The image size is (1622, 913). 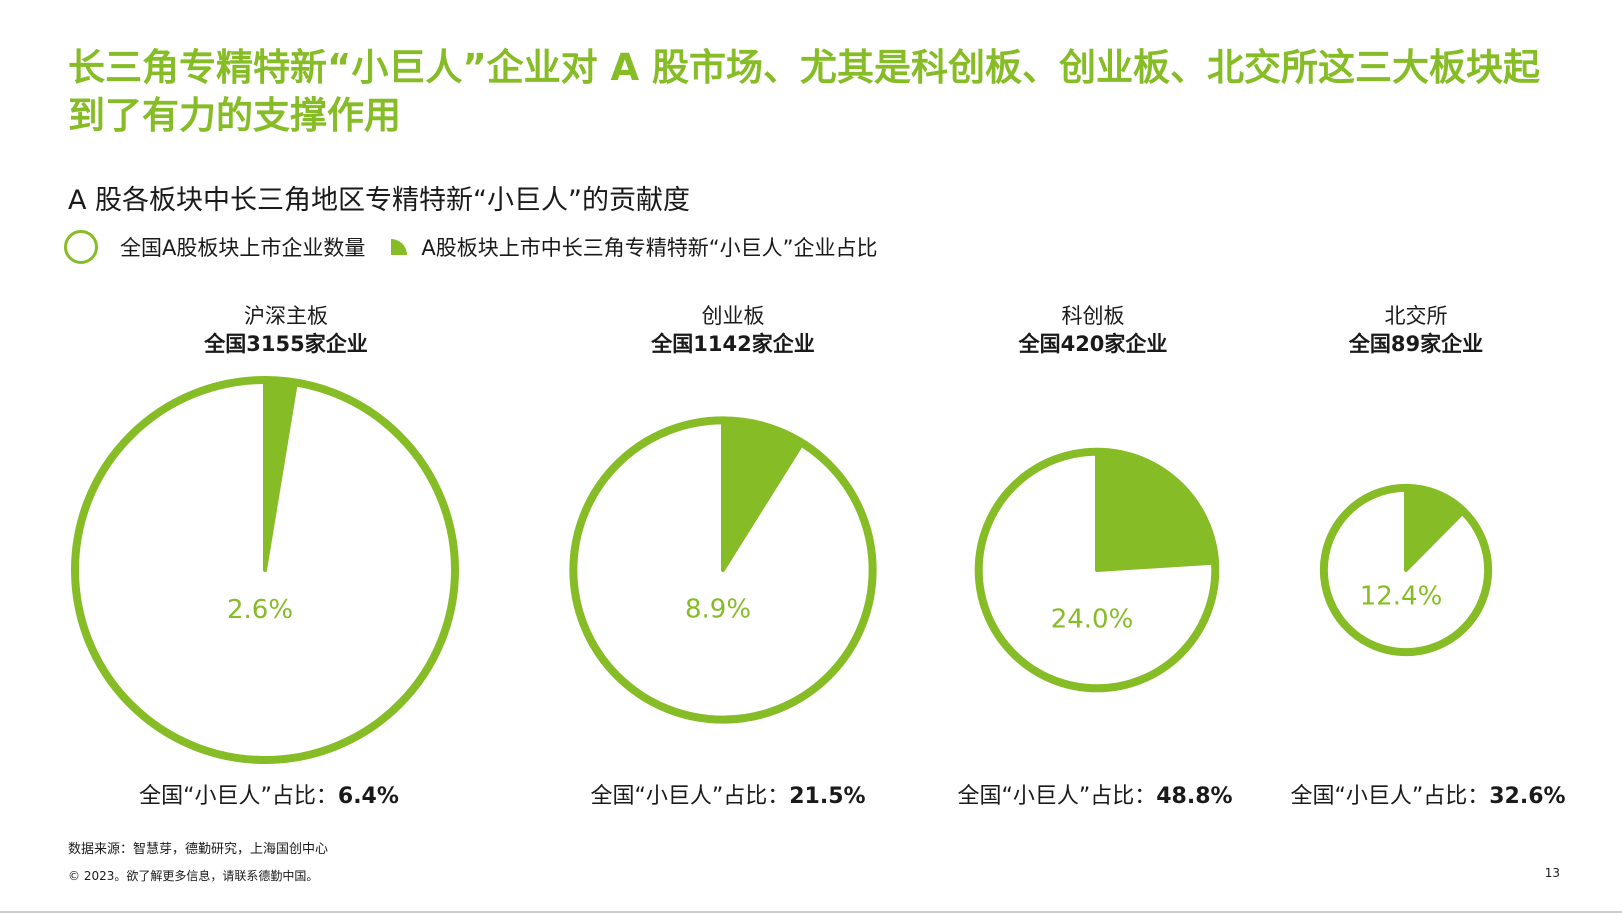 I want to click on legend-ring-icon, so click(x=81, y=247).